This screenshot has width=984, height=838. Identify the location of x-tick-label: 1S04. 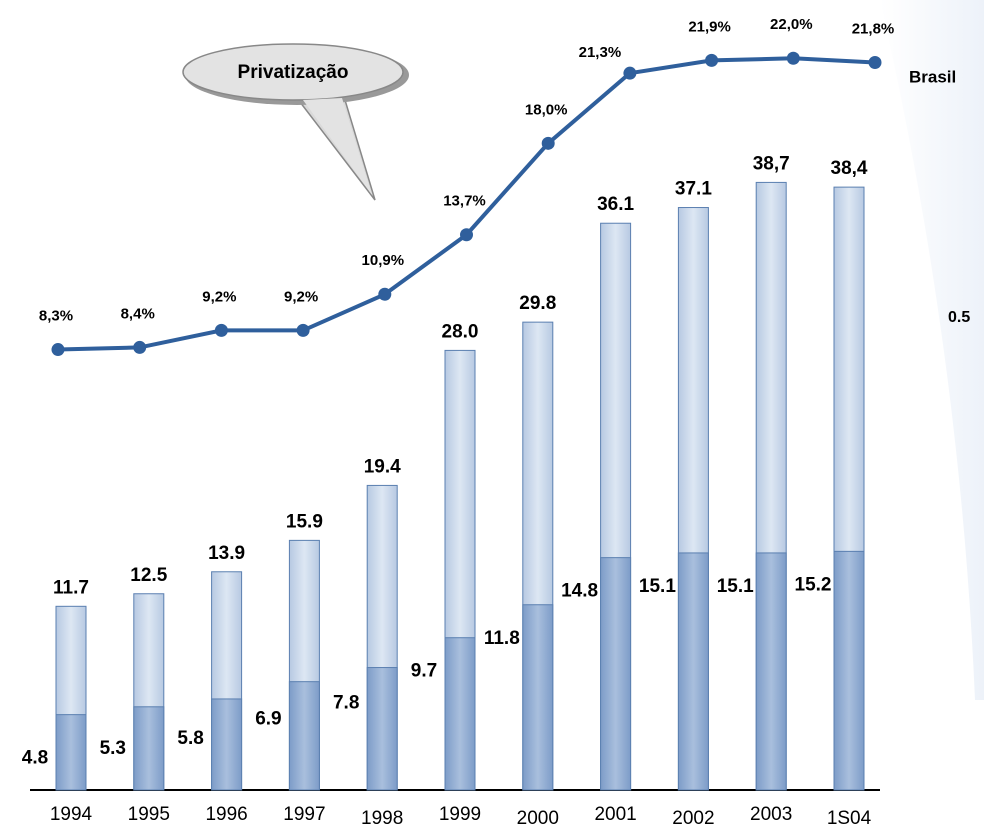
(849, 818).